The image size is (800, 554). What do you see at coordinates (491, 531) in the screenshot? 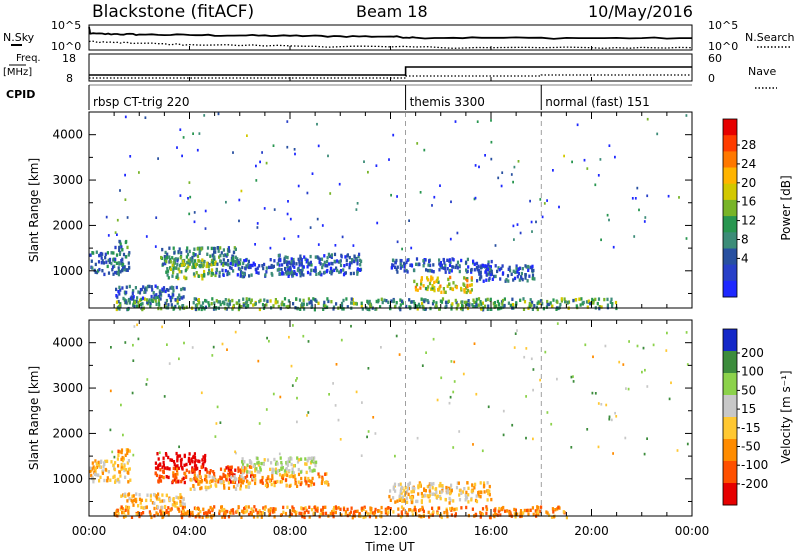
I see `x-tick-label: 16:00` at bounding box center [491, 531].